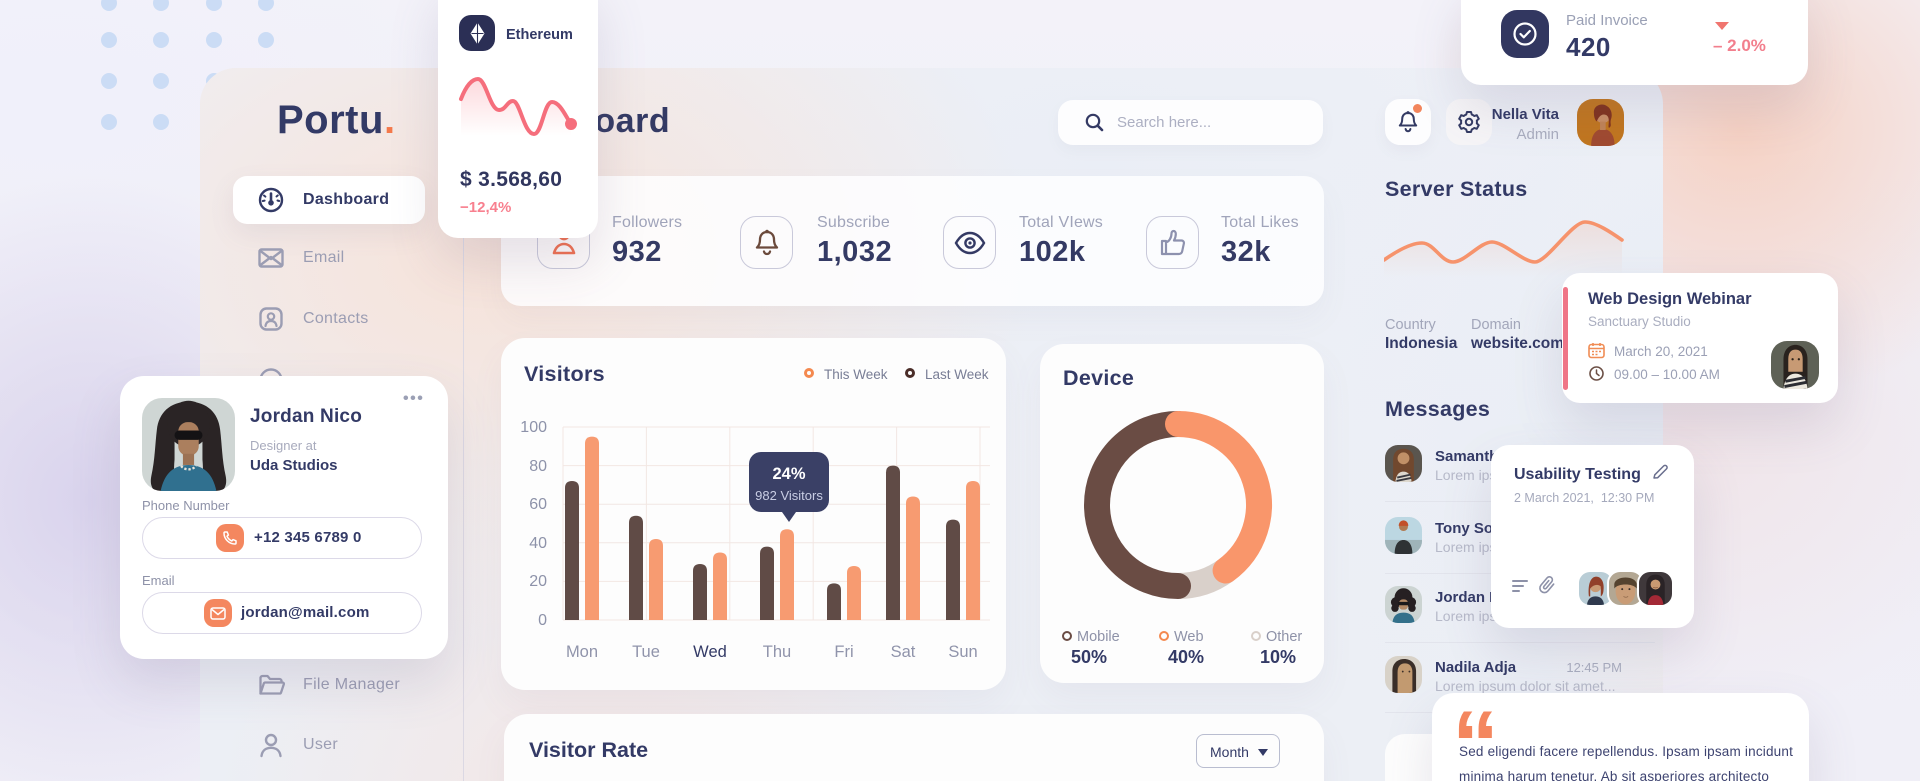 Image resolution: width=1920 pixels, height=781 pixels. Describe the element at coordinates (538, 466) in the screenshot. I see `svg-text: 80` at that location.